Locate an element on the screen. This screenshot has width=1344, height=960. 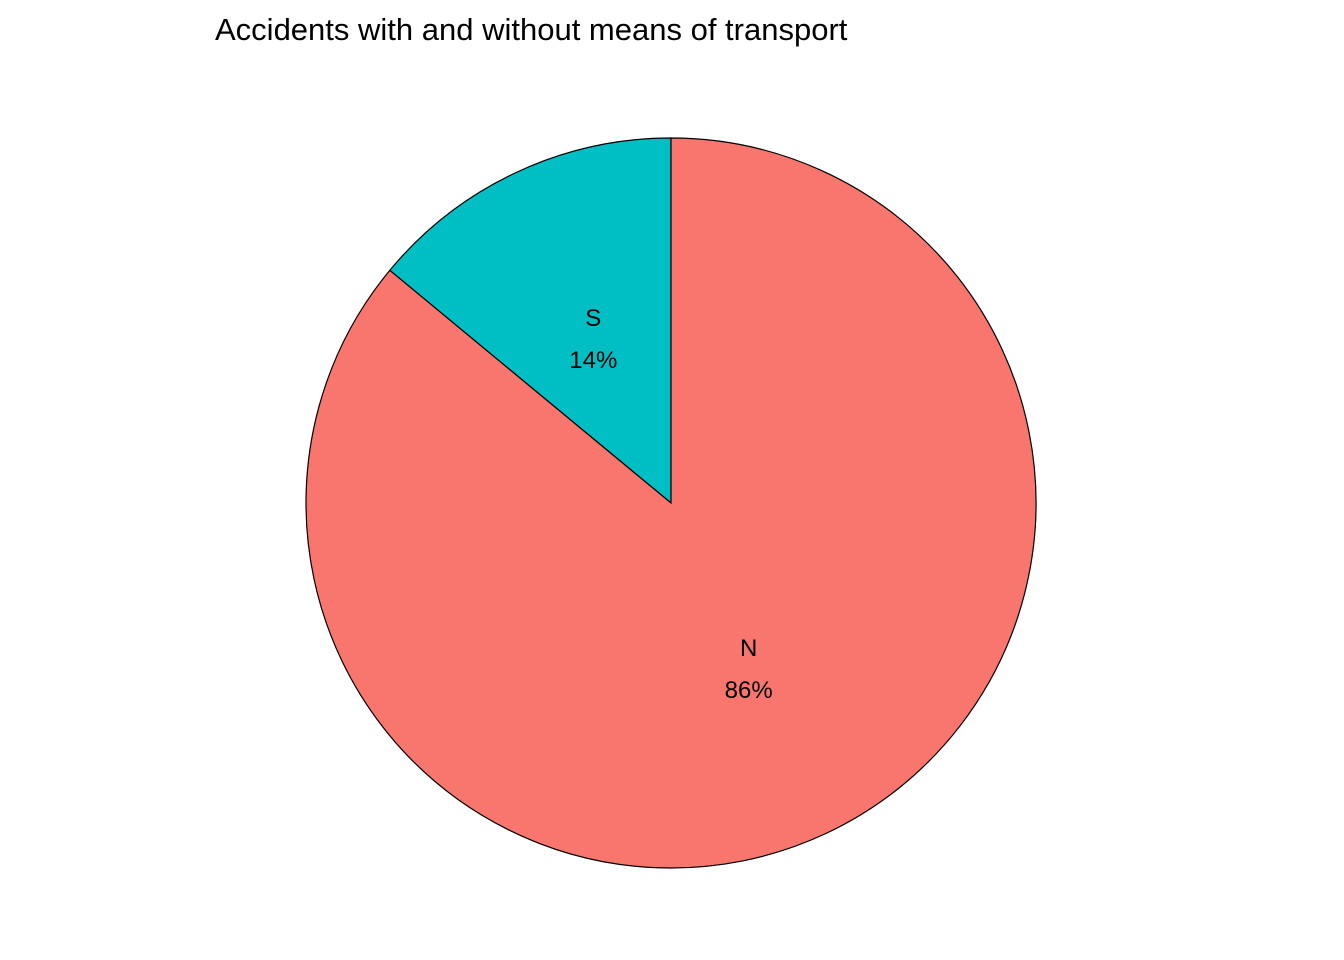
slice-percent-label-n: 86% is located at coordinates (749, 690).